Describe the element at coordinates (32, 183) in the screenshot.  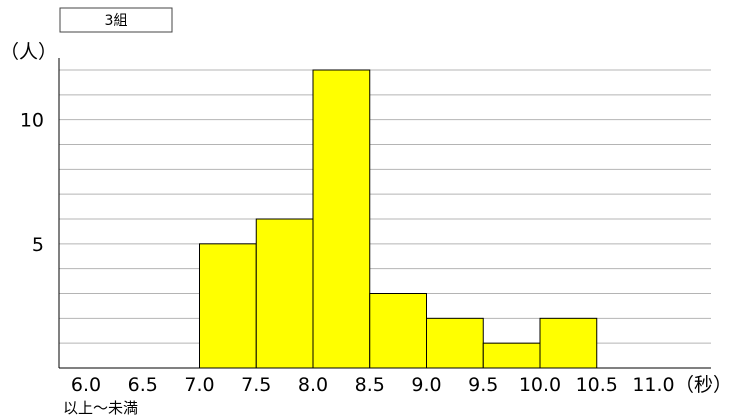
I see `y-tick-labels: 5 10` at that location.